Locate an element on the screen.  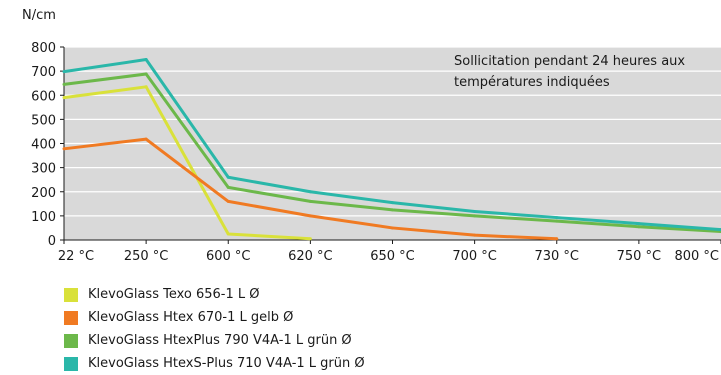
legend-label: KlevoGlass Texo 656-1 L Ø is located at coordinates (174, 294).